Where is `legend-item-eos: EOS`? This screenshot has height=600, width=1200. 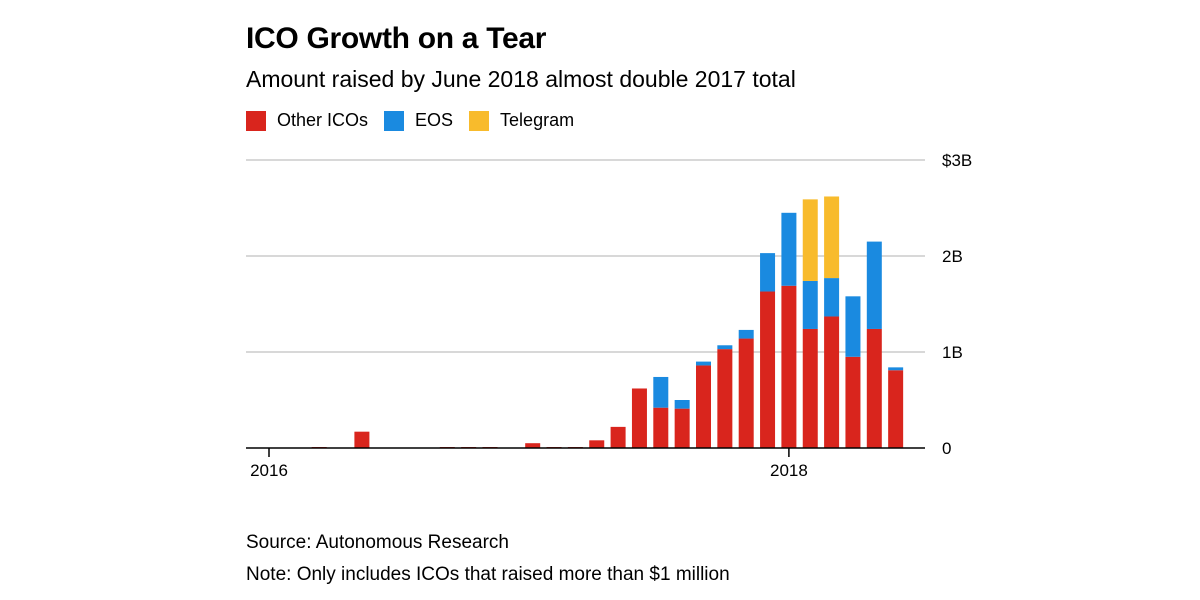
legend-item-eos: EOS is located at coordinates (418, 120).